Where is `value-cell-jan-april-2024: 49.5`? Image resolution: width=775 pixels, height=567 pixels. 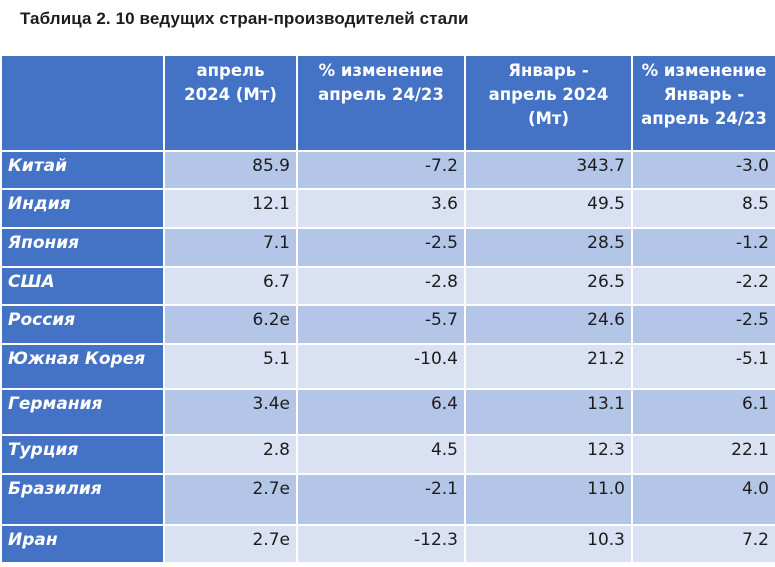
value-cell-jan-april-2024: 49.5 is located at coordinates (548, 208).